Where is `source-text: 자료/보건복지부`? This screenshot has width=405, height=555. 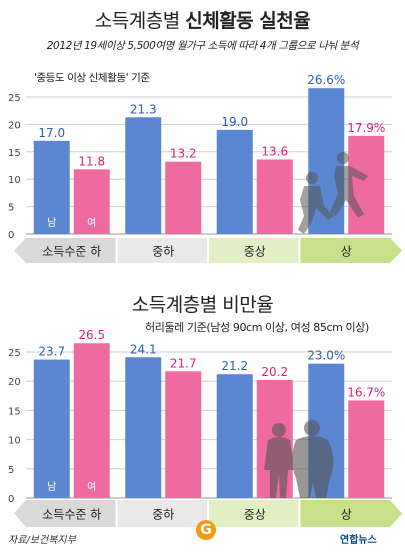
source-text: 자료/보건복지부 is located at coordinates (42, 540).